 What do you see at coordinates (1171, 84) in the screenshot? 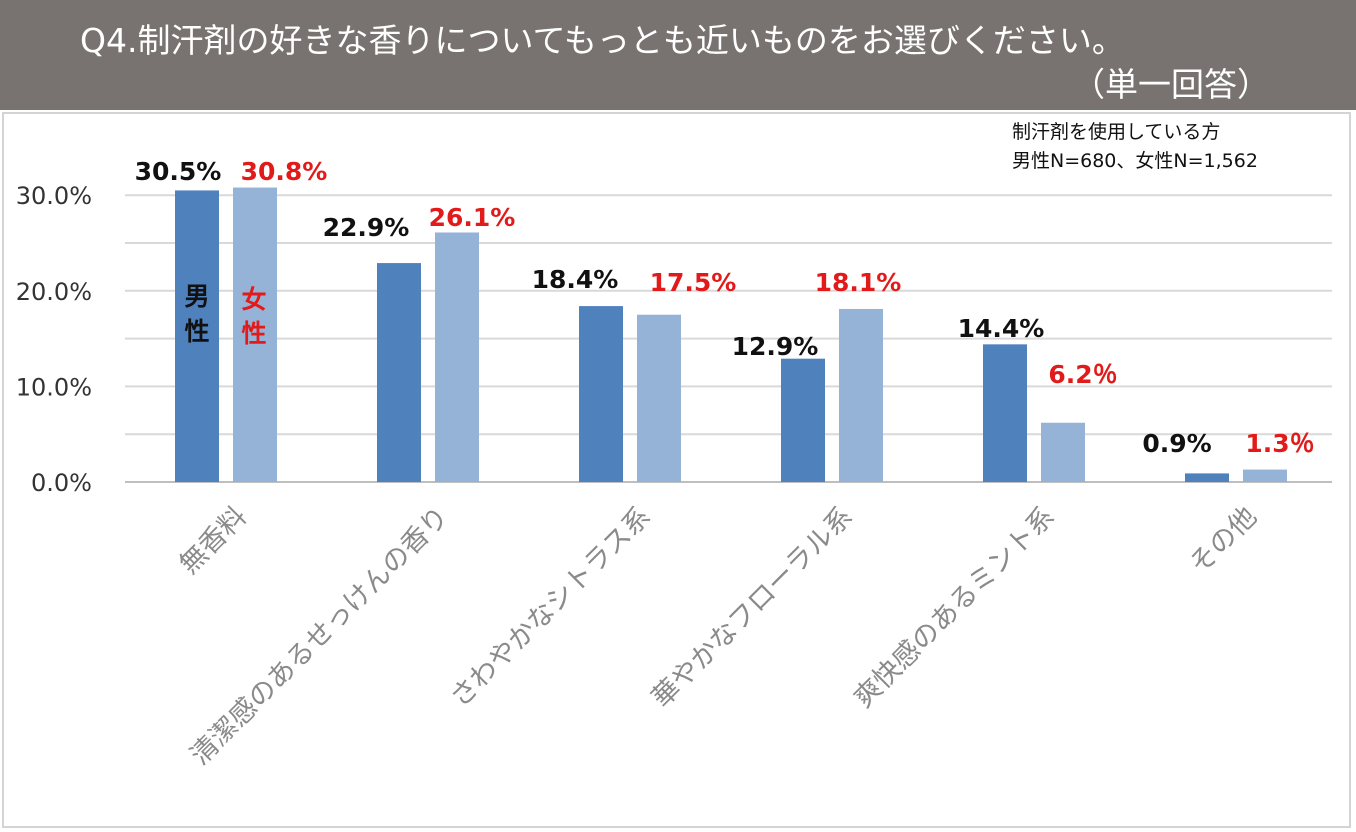
I see `chart-subtitle: （単一回答）` at bounding box center [1171, 84].